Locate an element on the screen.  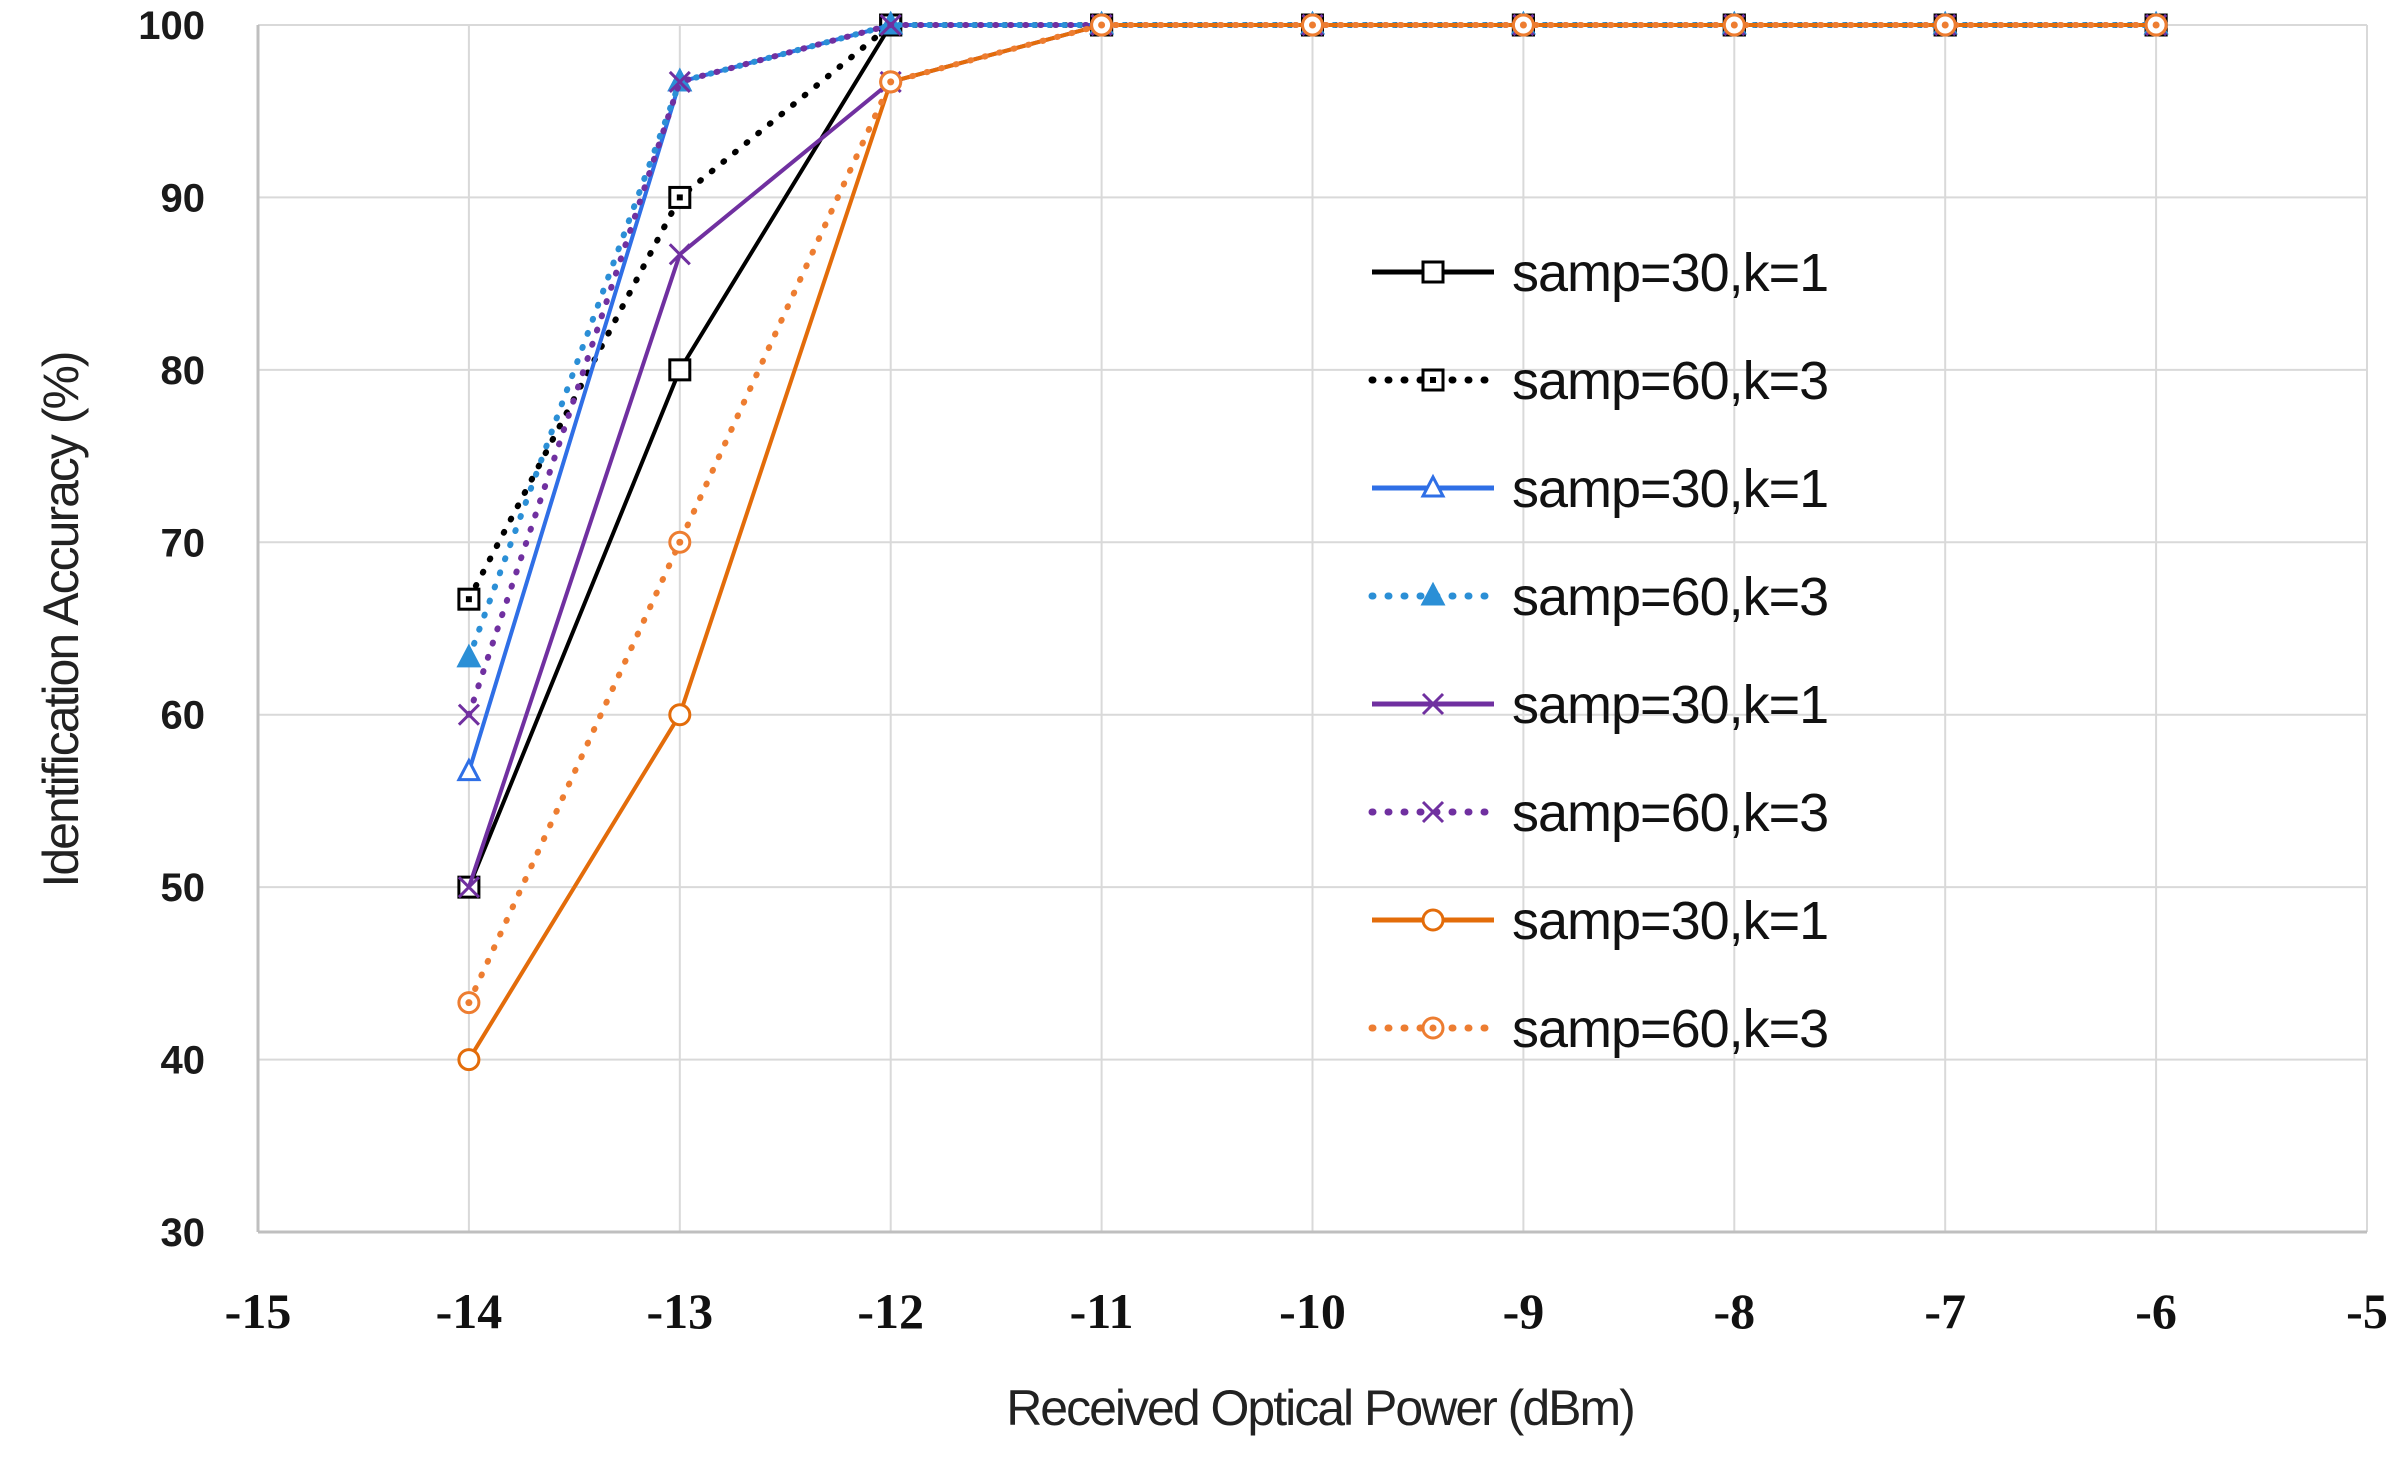
y-axis-title: Identification Accuracy (%) is located at coordinates (61, 619).